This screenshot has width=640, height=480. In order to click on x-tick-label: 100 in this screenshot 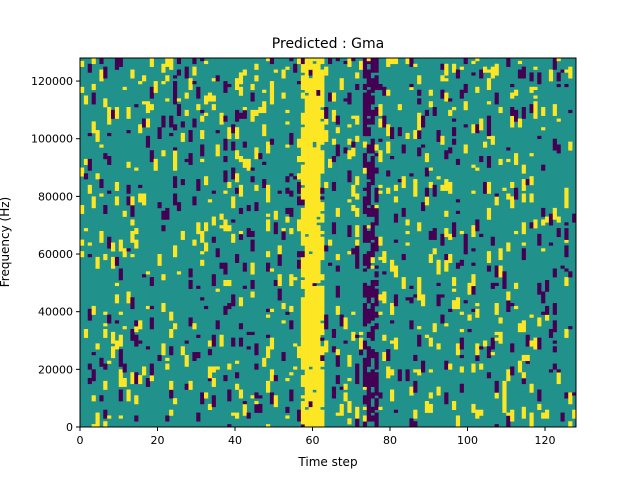, I will do `click(467, 440)`.